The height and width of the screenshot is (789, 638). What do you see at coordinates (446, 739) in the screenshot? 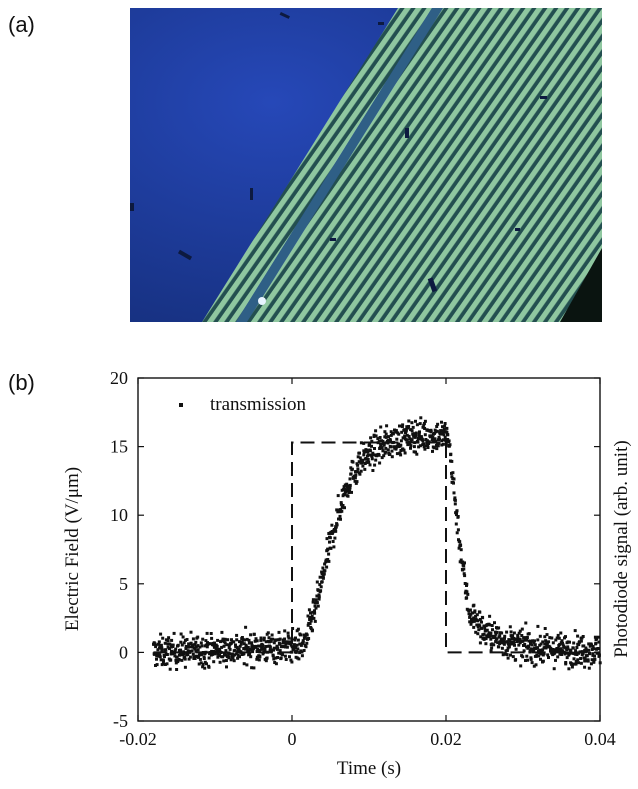
I see `x-tick-label: 0.02` at bounding box center [446, 739].